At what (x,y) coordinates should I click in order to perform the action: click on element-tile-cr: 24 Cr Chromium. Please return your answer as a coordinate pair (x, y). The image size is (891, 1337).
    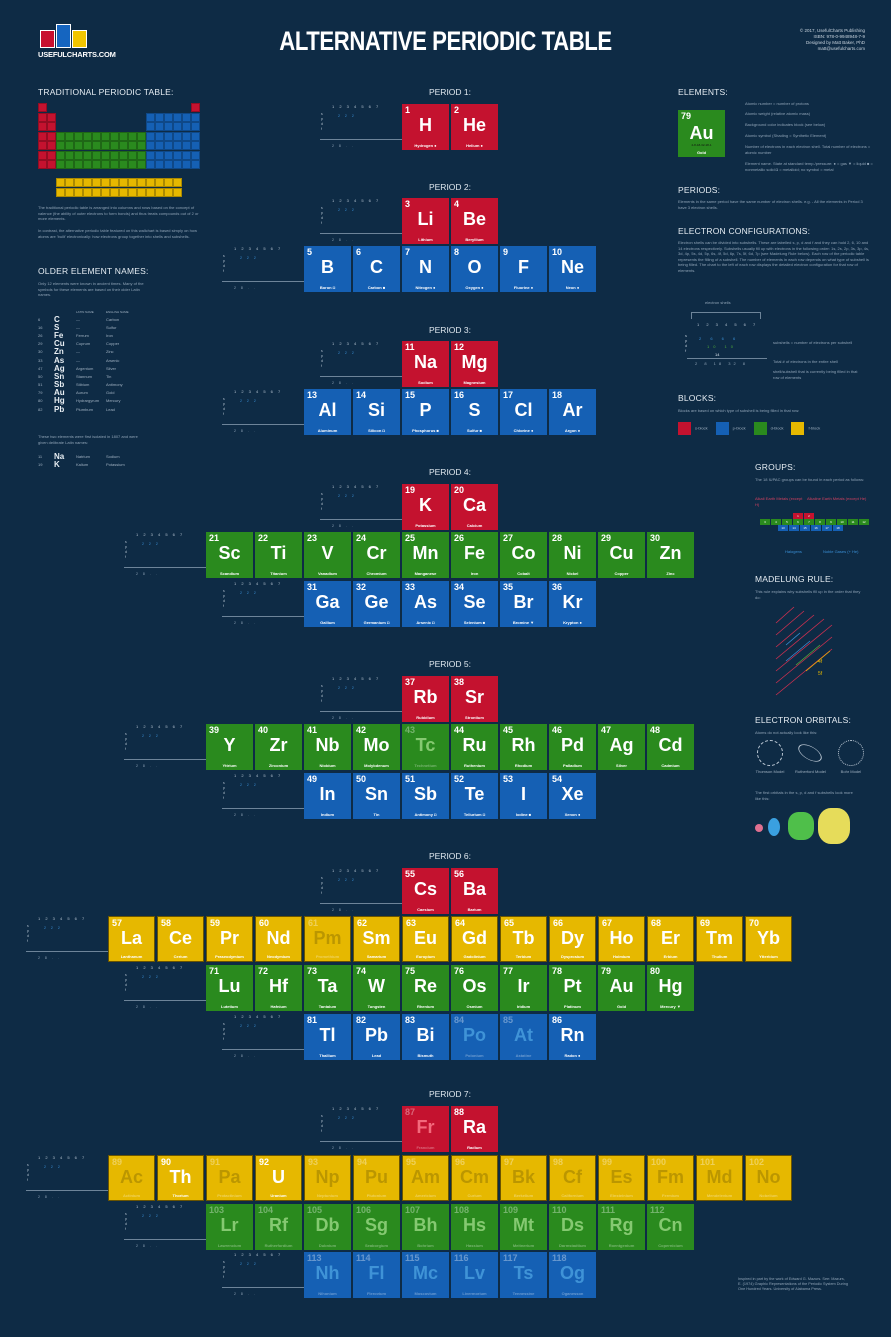
    Looking at the image, I should click on (376, 555).